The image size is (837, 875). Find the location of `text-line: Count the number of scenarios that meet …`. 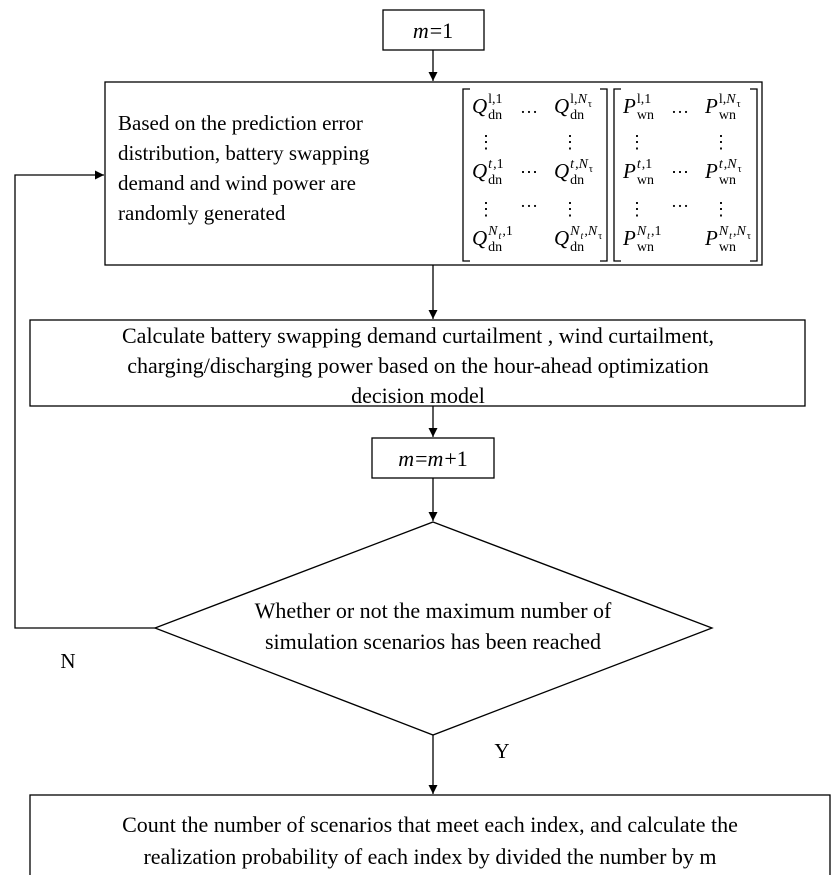

text-line: Count the number of scenarios that meet … is located at coordinates (430, 824).